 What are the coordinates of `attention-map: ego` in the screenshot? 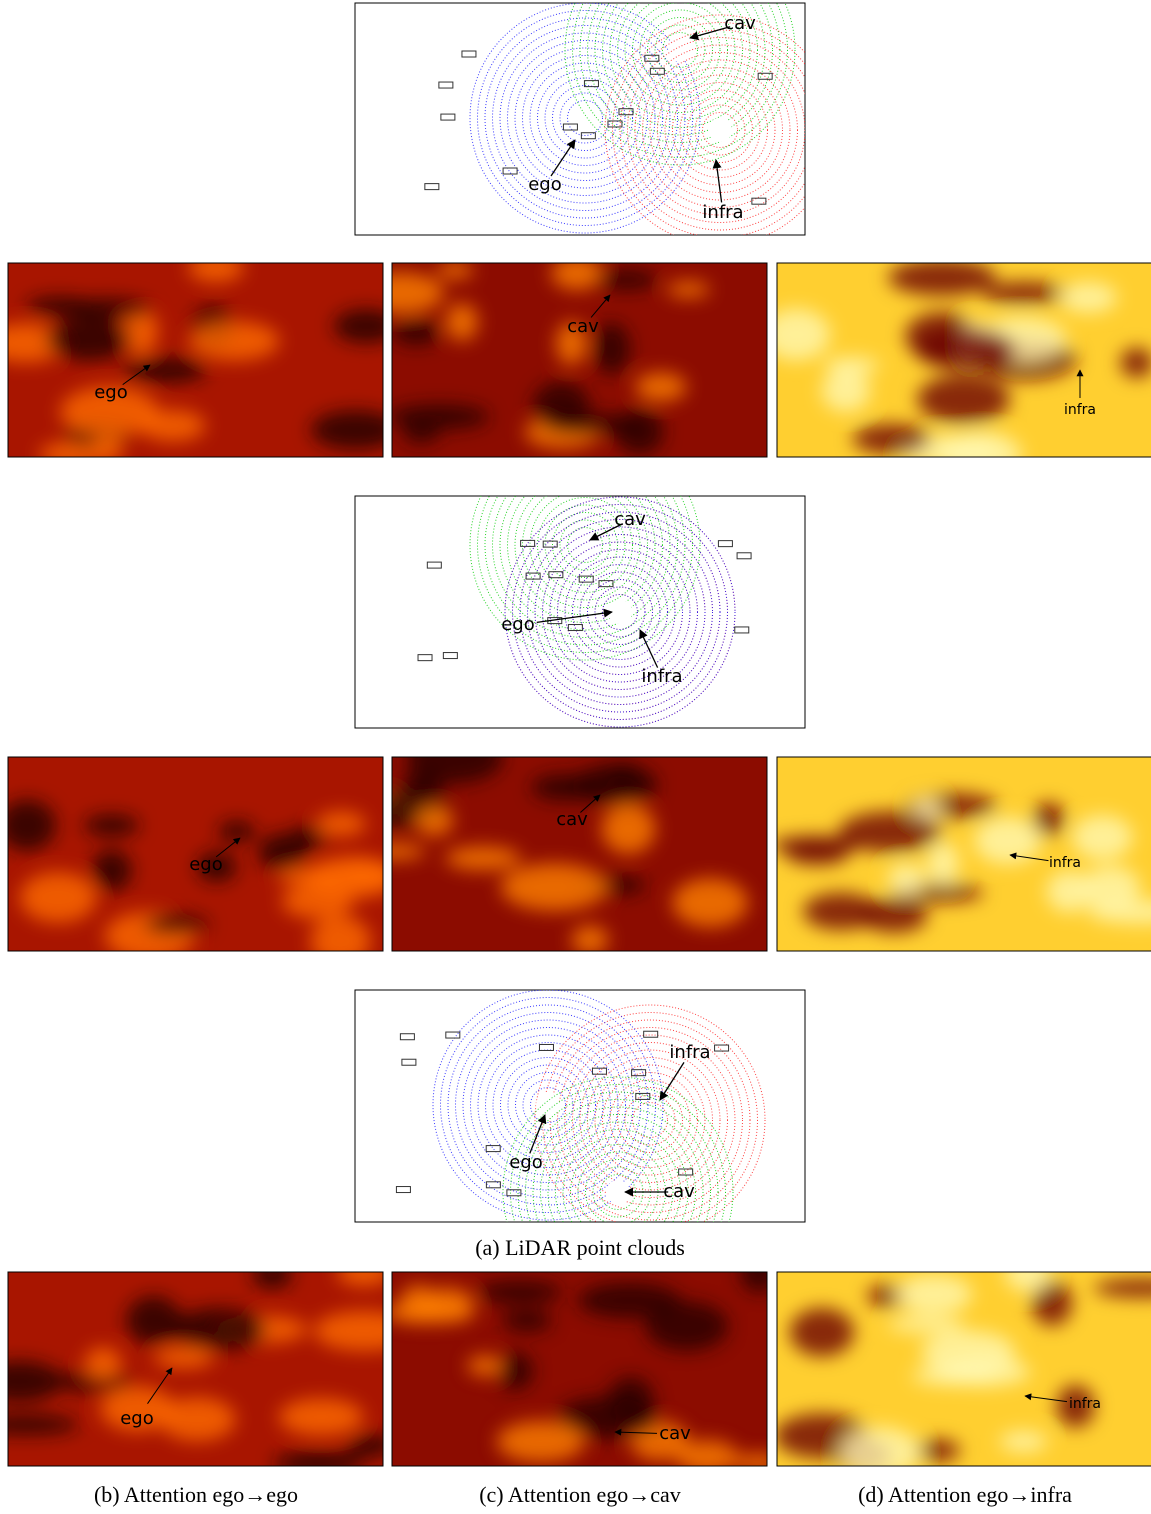 It's located at (195, 854).